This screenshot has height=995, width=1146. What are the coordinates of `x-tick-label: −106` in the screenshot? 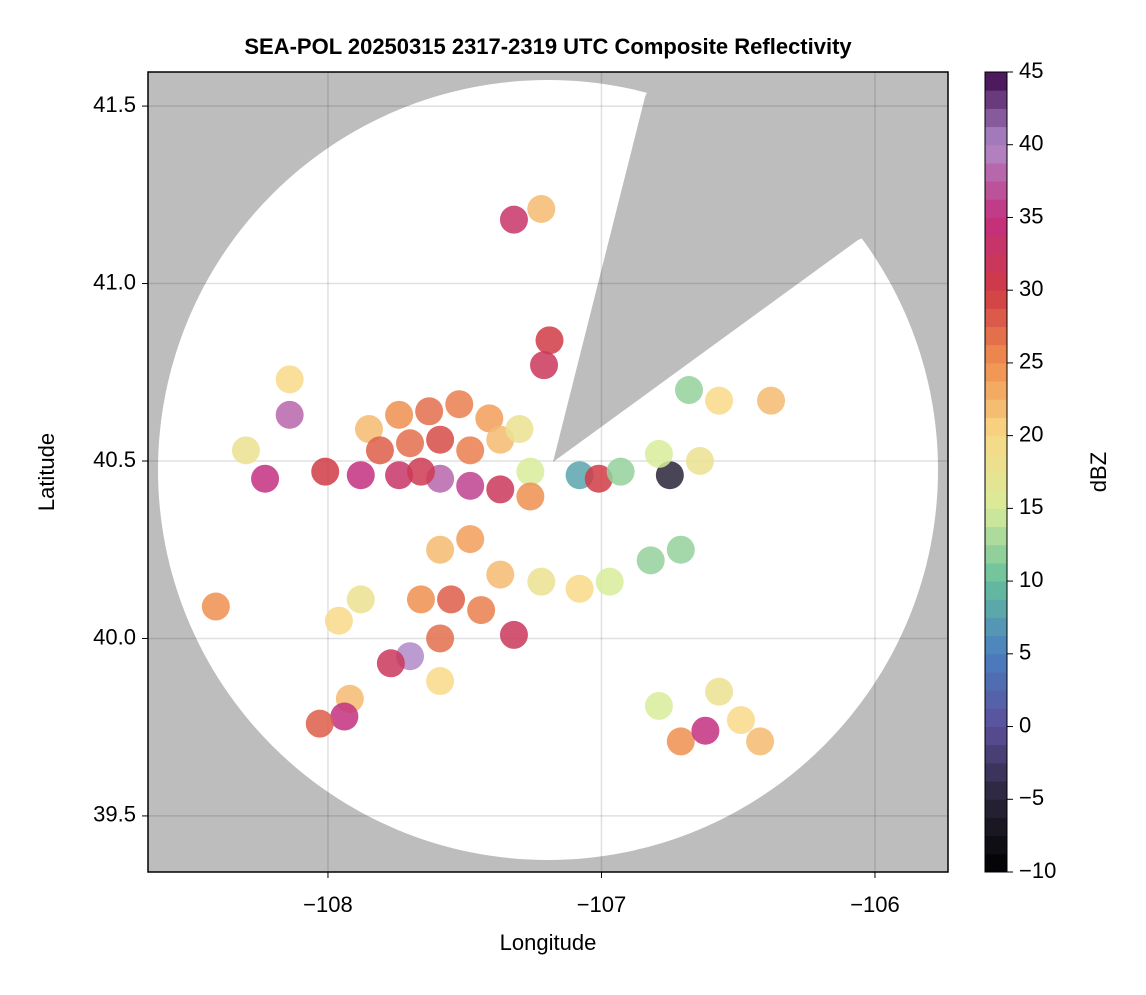 It's located at (875, 904).